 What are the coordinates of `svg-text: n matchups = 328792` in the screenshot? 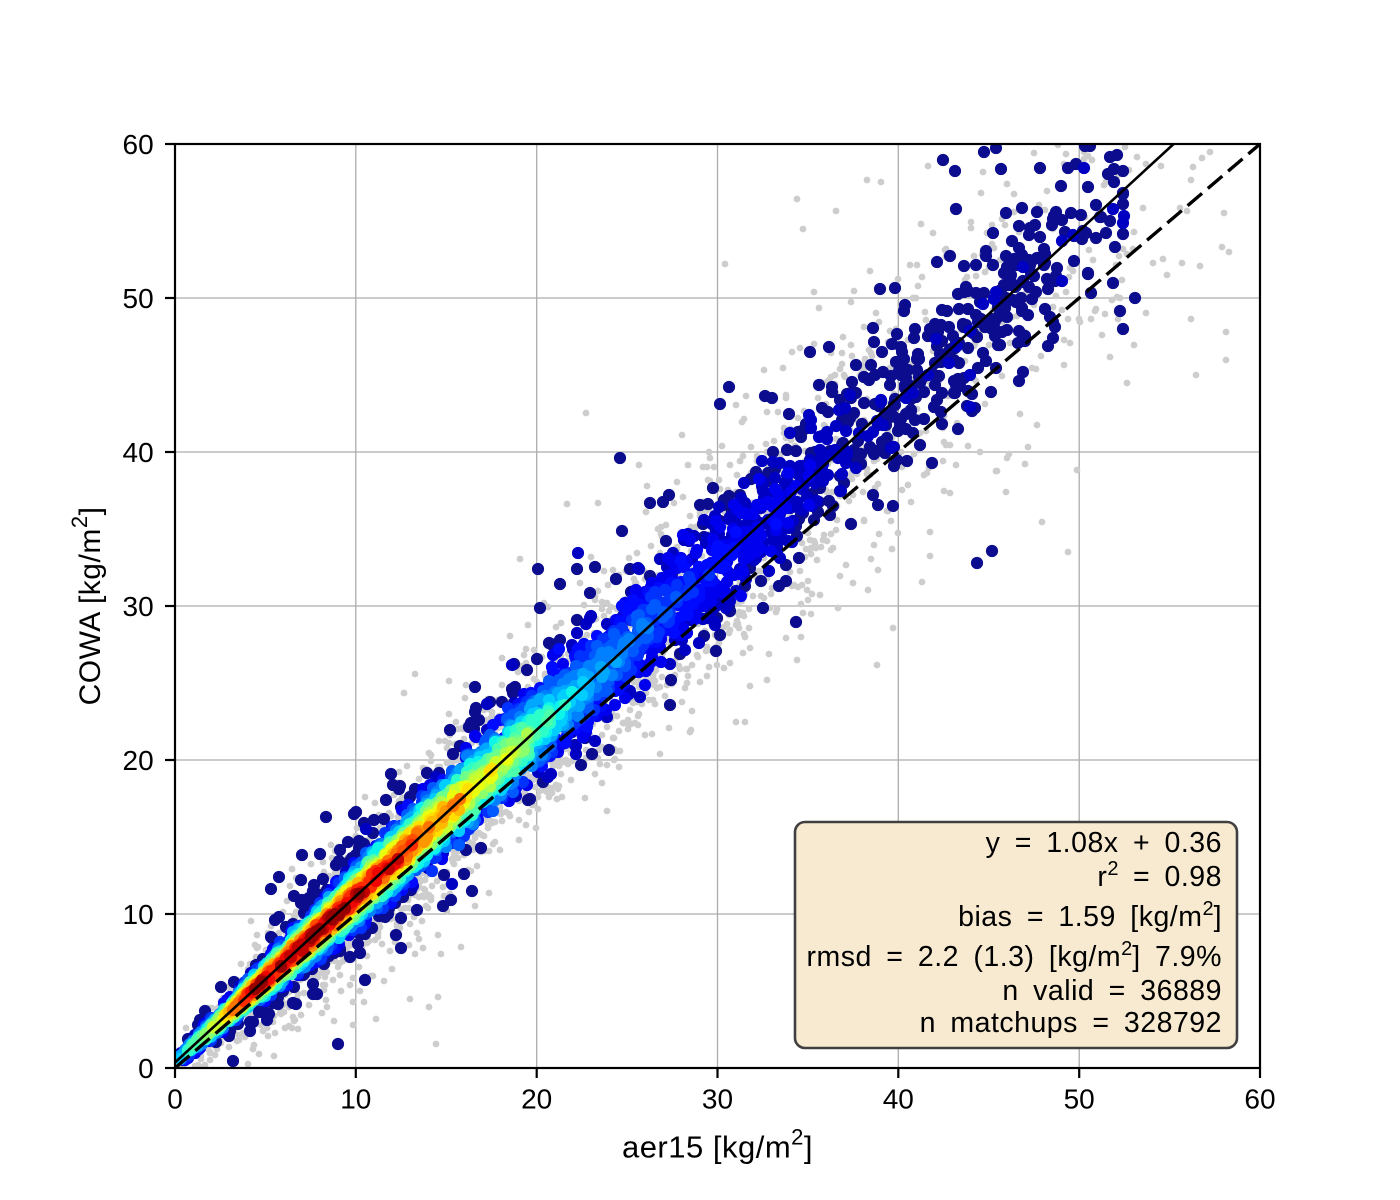 It's located at (1071, 1023).